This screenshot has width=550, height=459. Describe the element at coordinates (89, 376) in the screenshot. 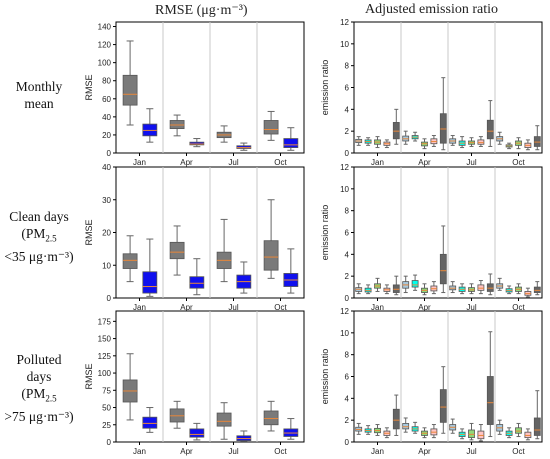

I see `y-axis-label: RMSE` at that location.